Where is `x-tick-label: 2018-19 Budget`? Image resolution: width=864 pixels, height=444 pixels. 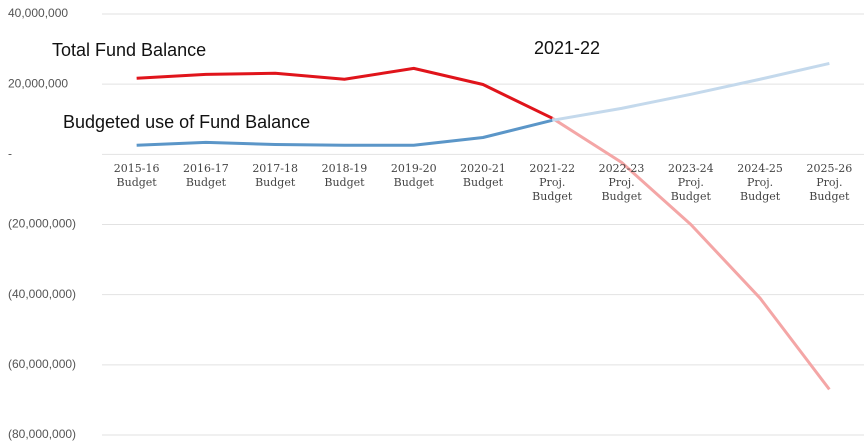
x-tick-label: 2018-19 Budget is located at coordinates (344, 176).